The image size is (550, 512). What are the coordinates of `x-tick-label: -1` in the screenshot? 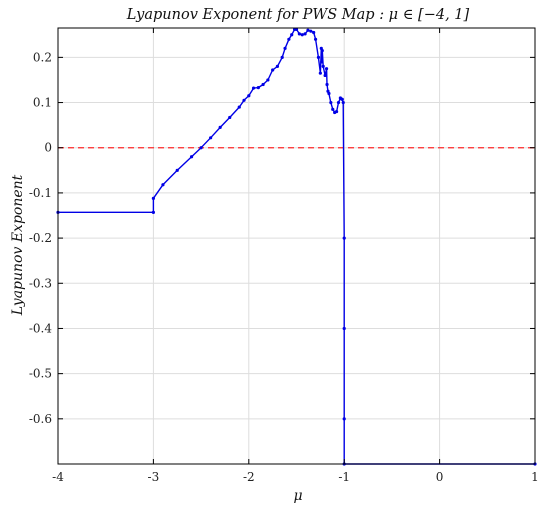 It's located at (344, 477).